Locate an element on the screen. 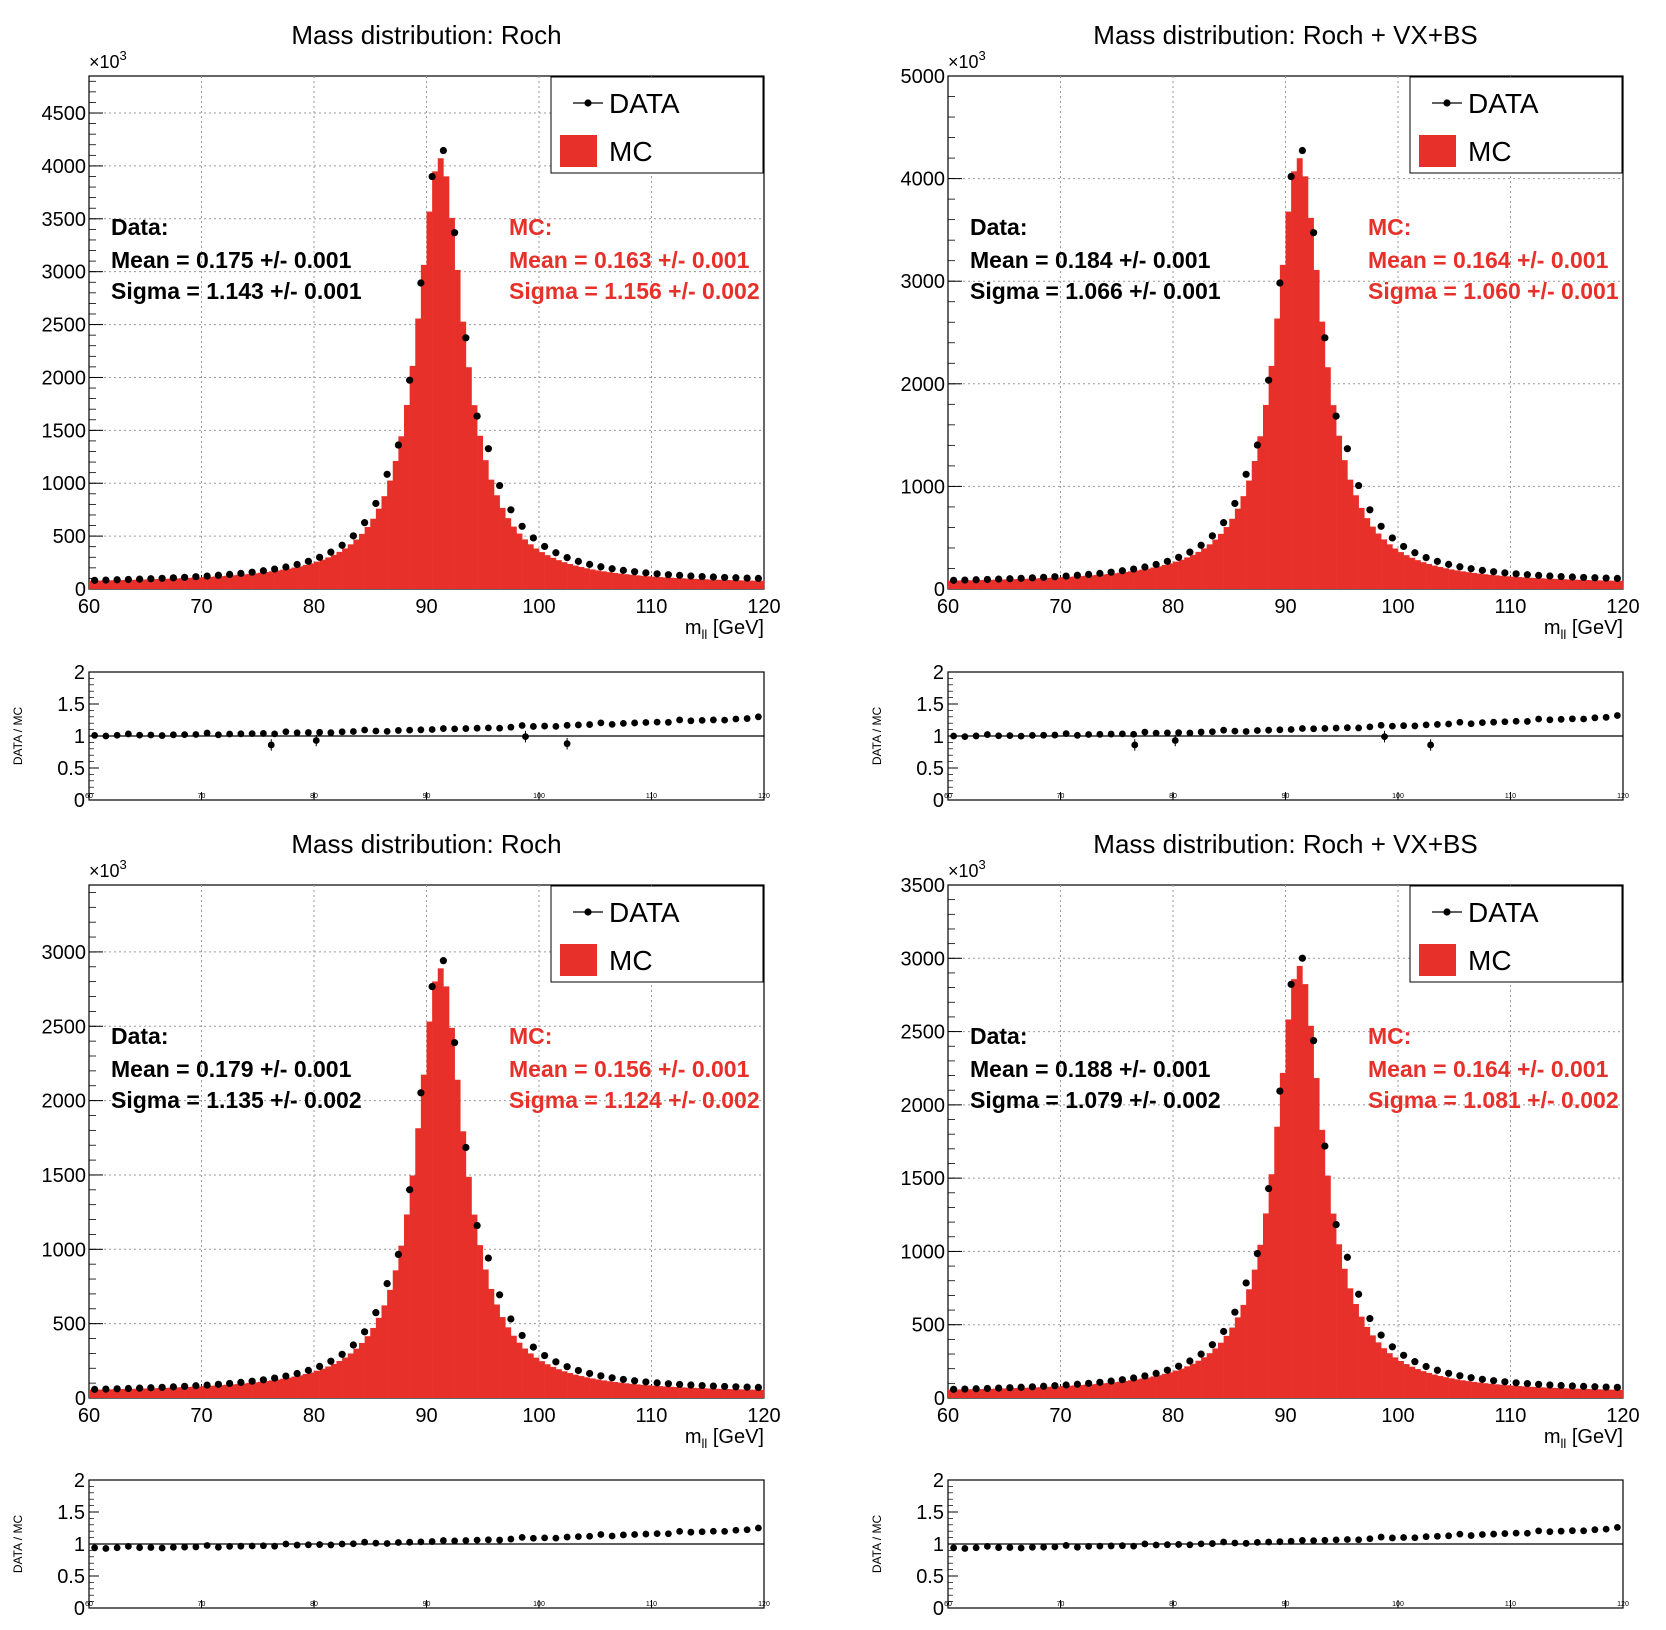 This screenshot has height=1630, width=1666. y-tick-label: 3500 is located at coordinates (64, 220).